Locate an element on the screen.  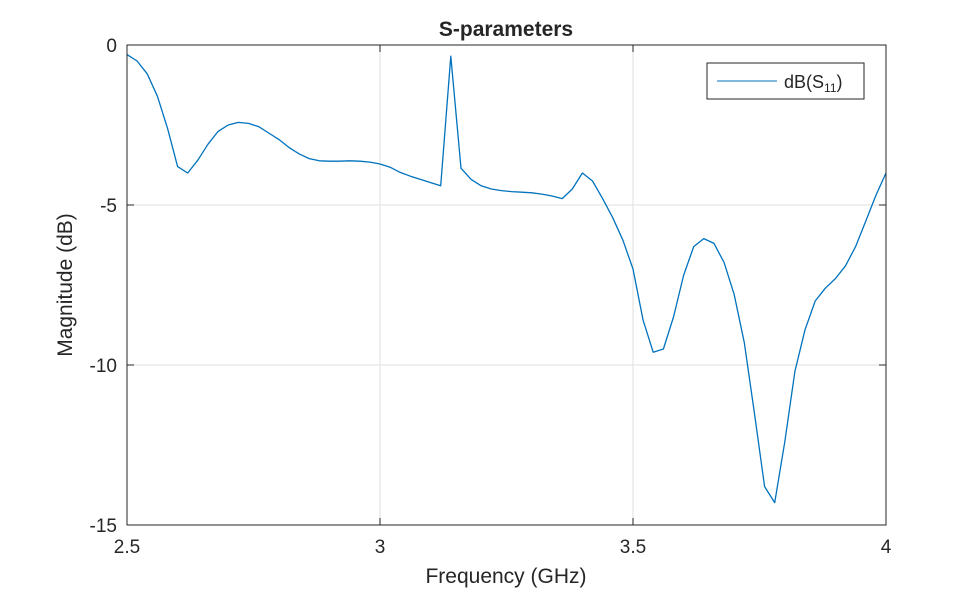
legend-entry: dB(S11) is located at coordinates (813, 83).